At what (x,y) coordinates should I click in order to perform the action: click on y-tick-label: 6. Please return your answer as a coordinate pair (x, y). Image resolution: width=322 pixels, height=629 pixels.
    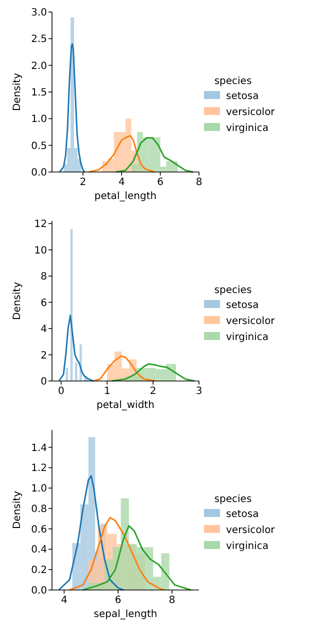
    Looking at the image, I should click on (43, 303).